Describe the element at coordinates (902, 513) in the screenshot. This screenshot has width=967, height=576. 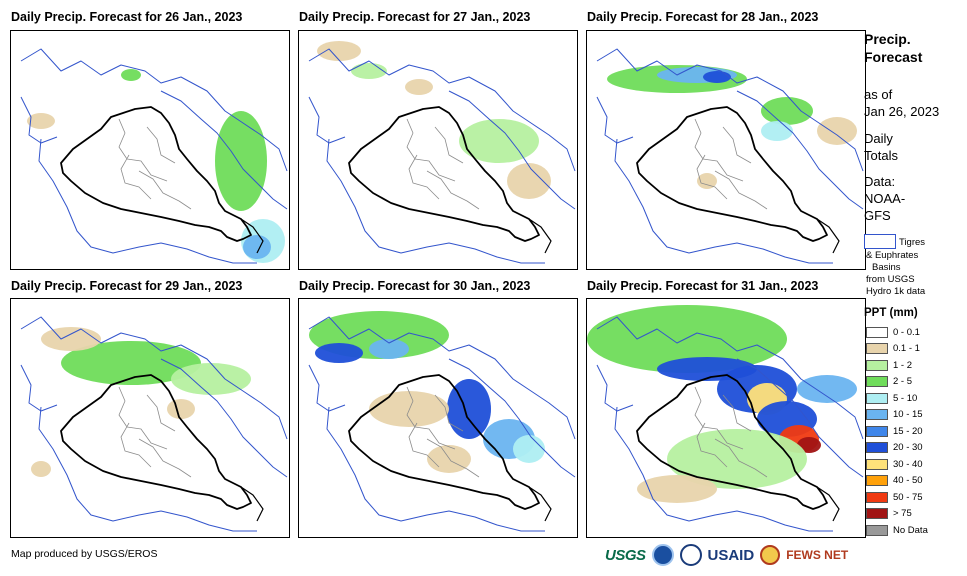
I see `ppt-legend-label: > 75` at that location.